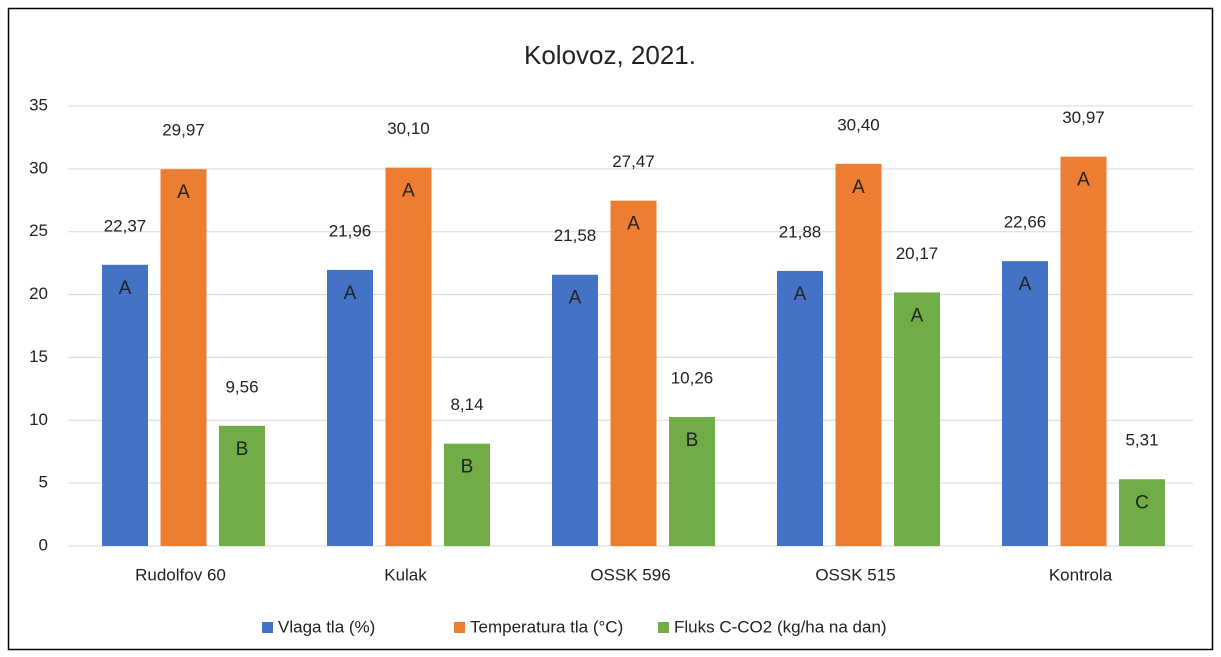  Describe the element at coordinates (630, 574) in the screenshot. I see `x-tick-label: OSSK 596` at that location.